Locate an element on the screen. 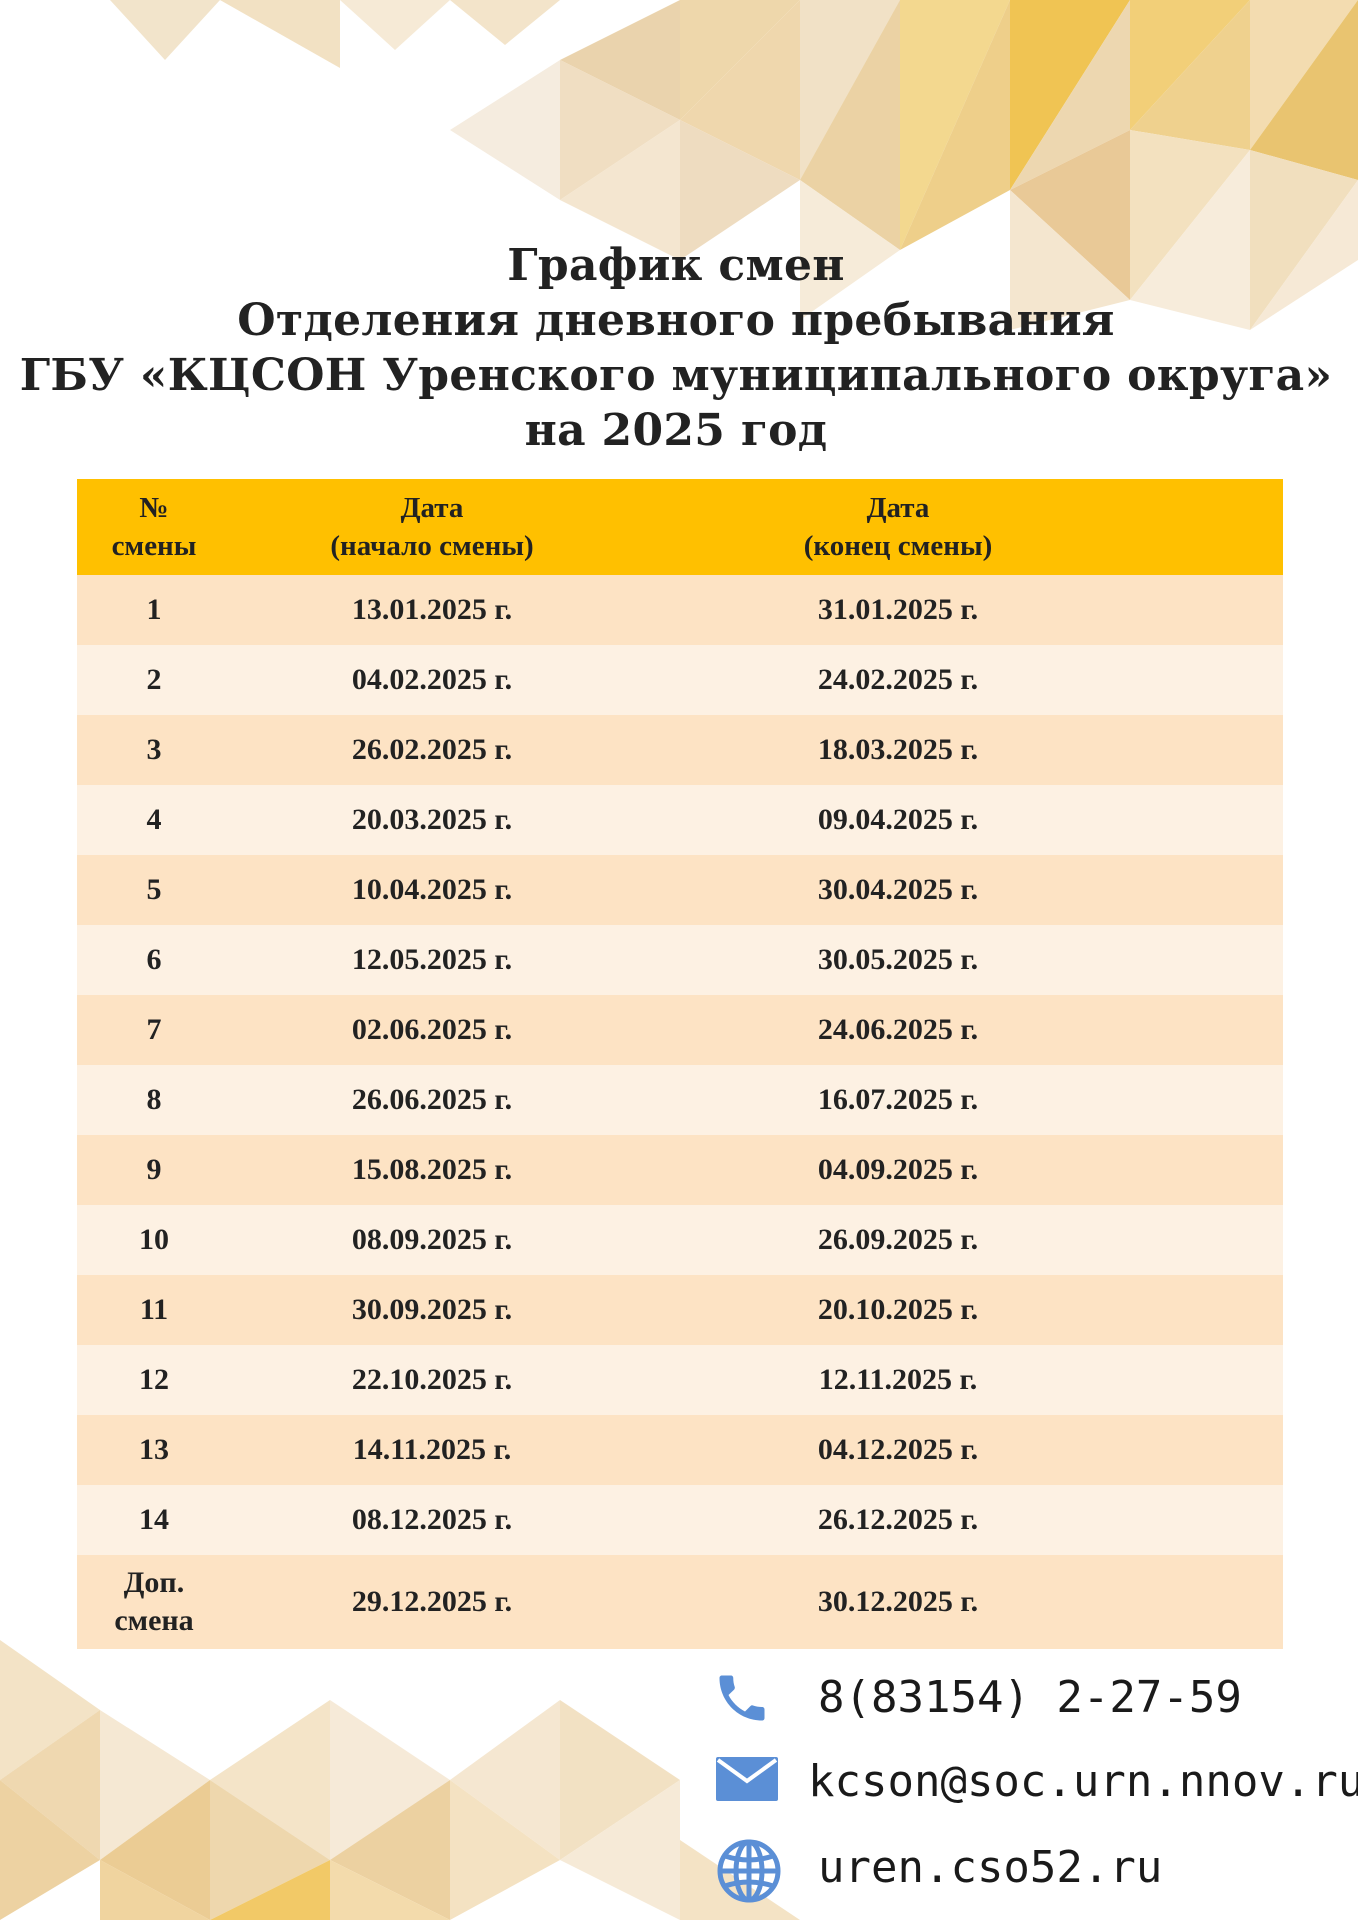  table-row: 4 20.03.2025 г. 09.04.2025 г. is located at coordinates (680, 820).